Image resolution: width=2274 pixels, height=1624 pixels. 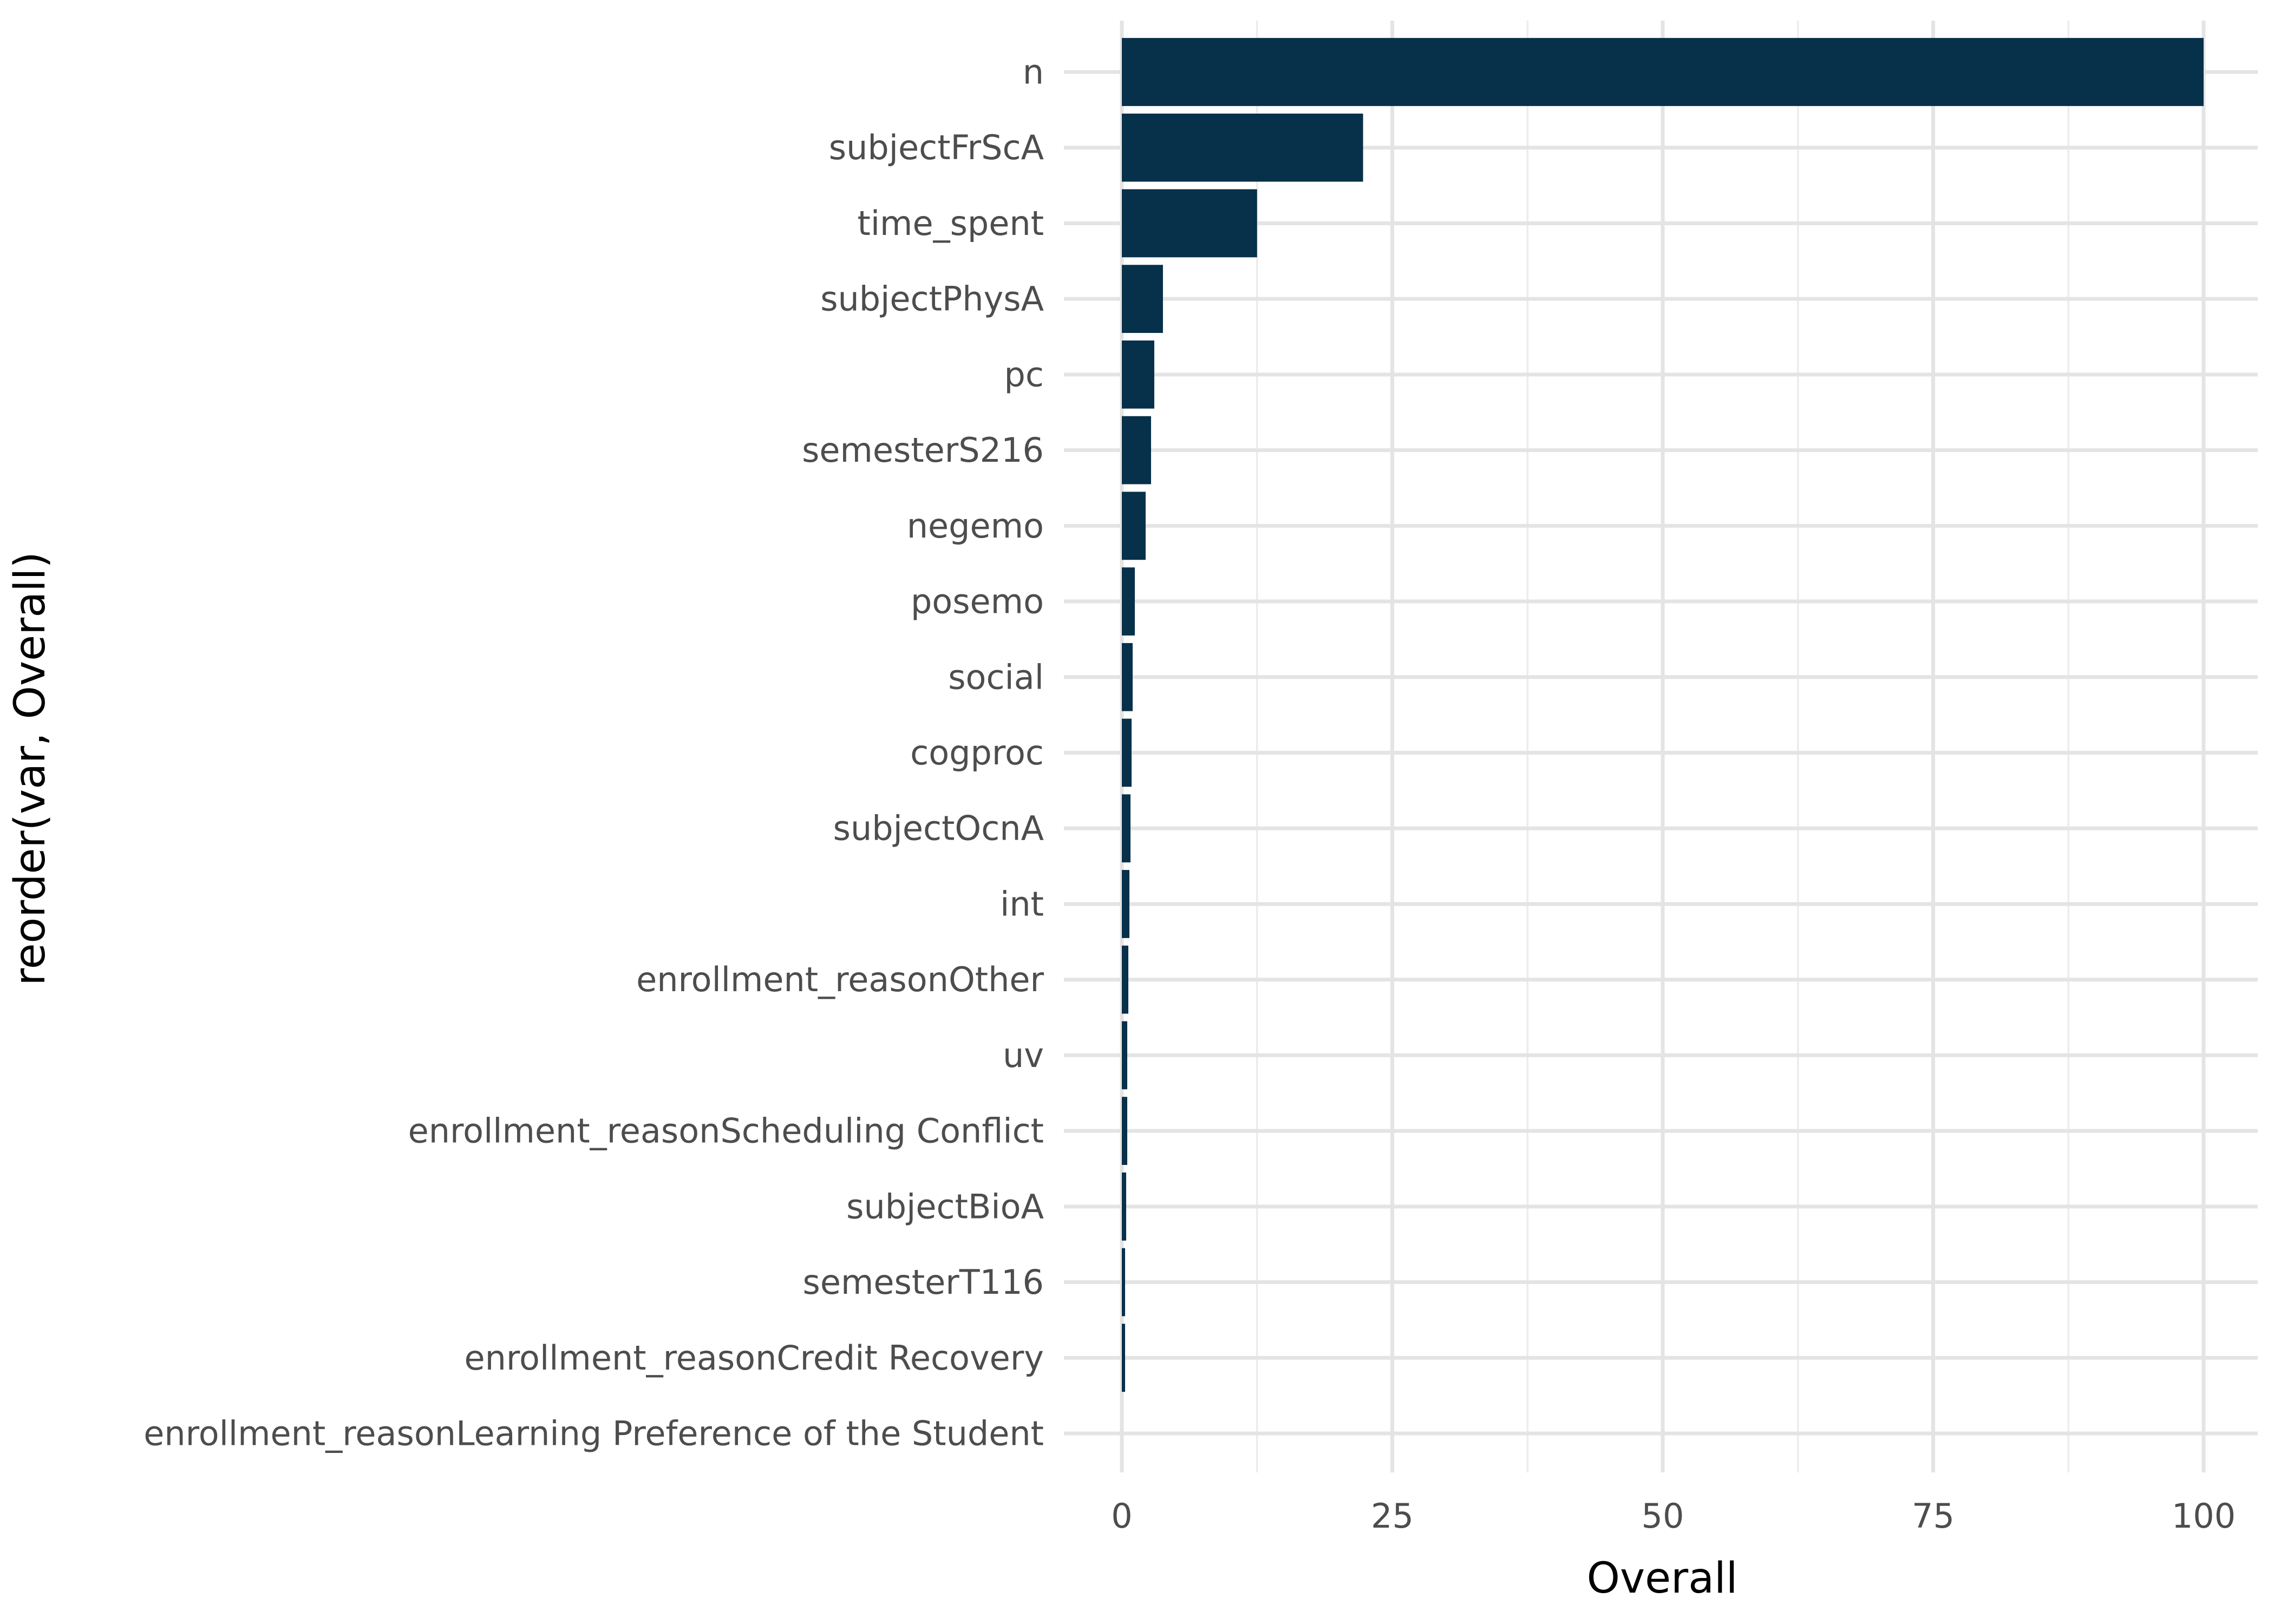 I want to click on category-label: posemo, so click(x=978, y=601).